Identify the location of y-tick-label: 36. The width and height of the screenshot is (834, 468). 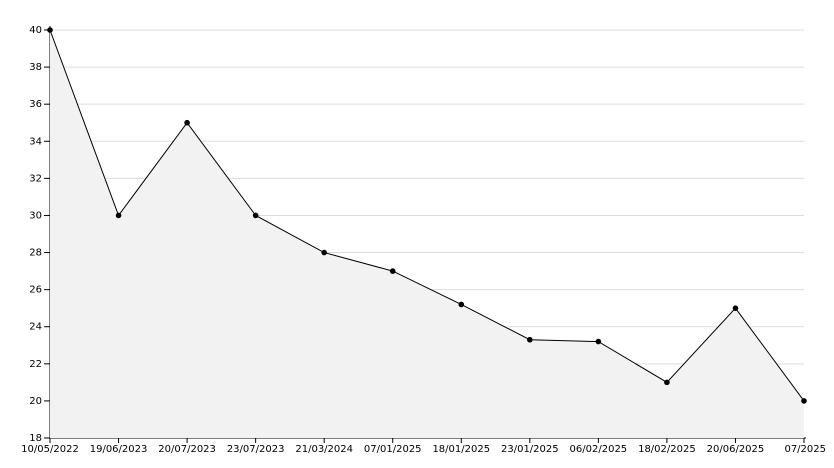
(35, 104).